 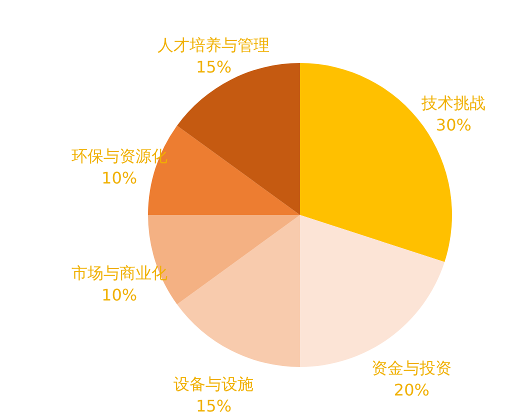 What do you see at coordinates (454, 124) in the screenshot?
I see `data-label: 30%` at bounding box center [454, 124].